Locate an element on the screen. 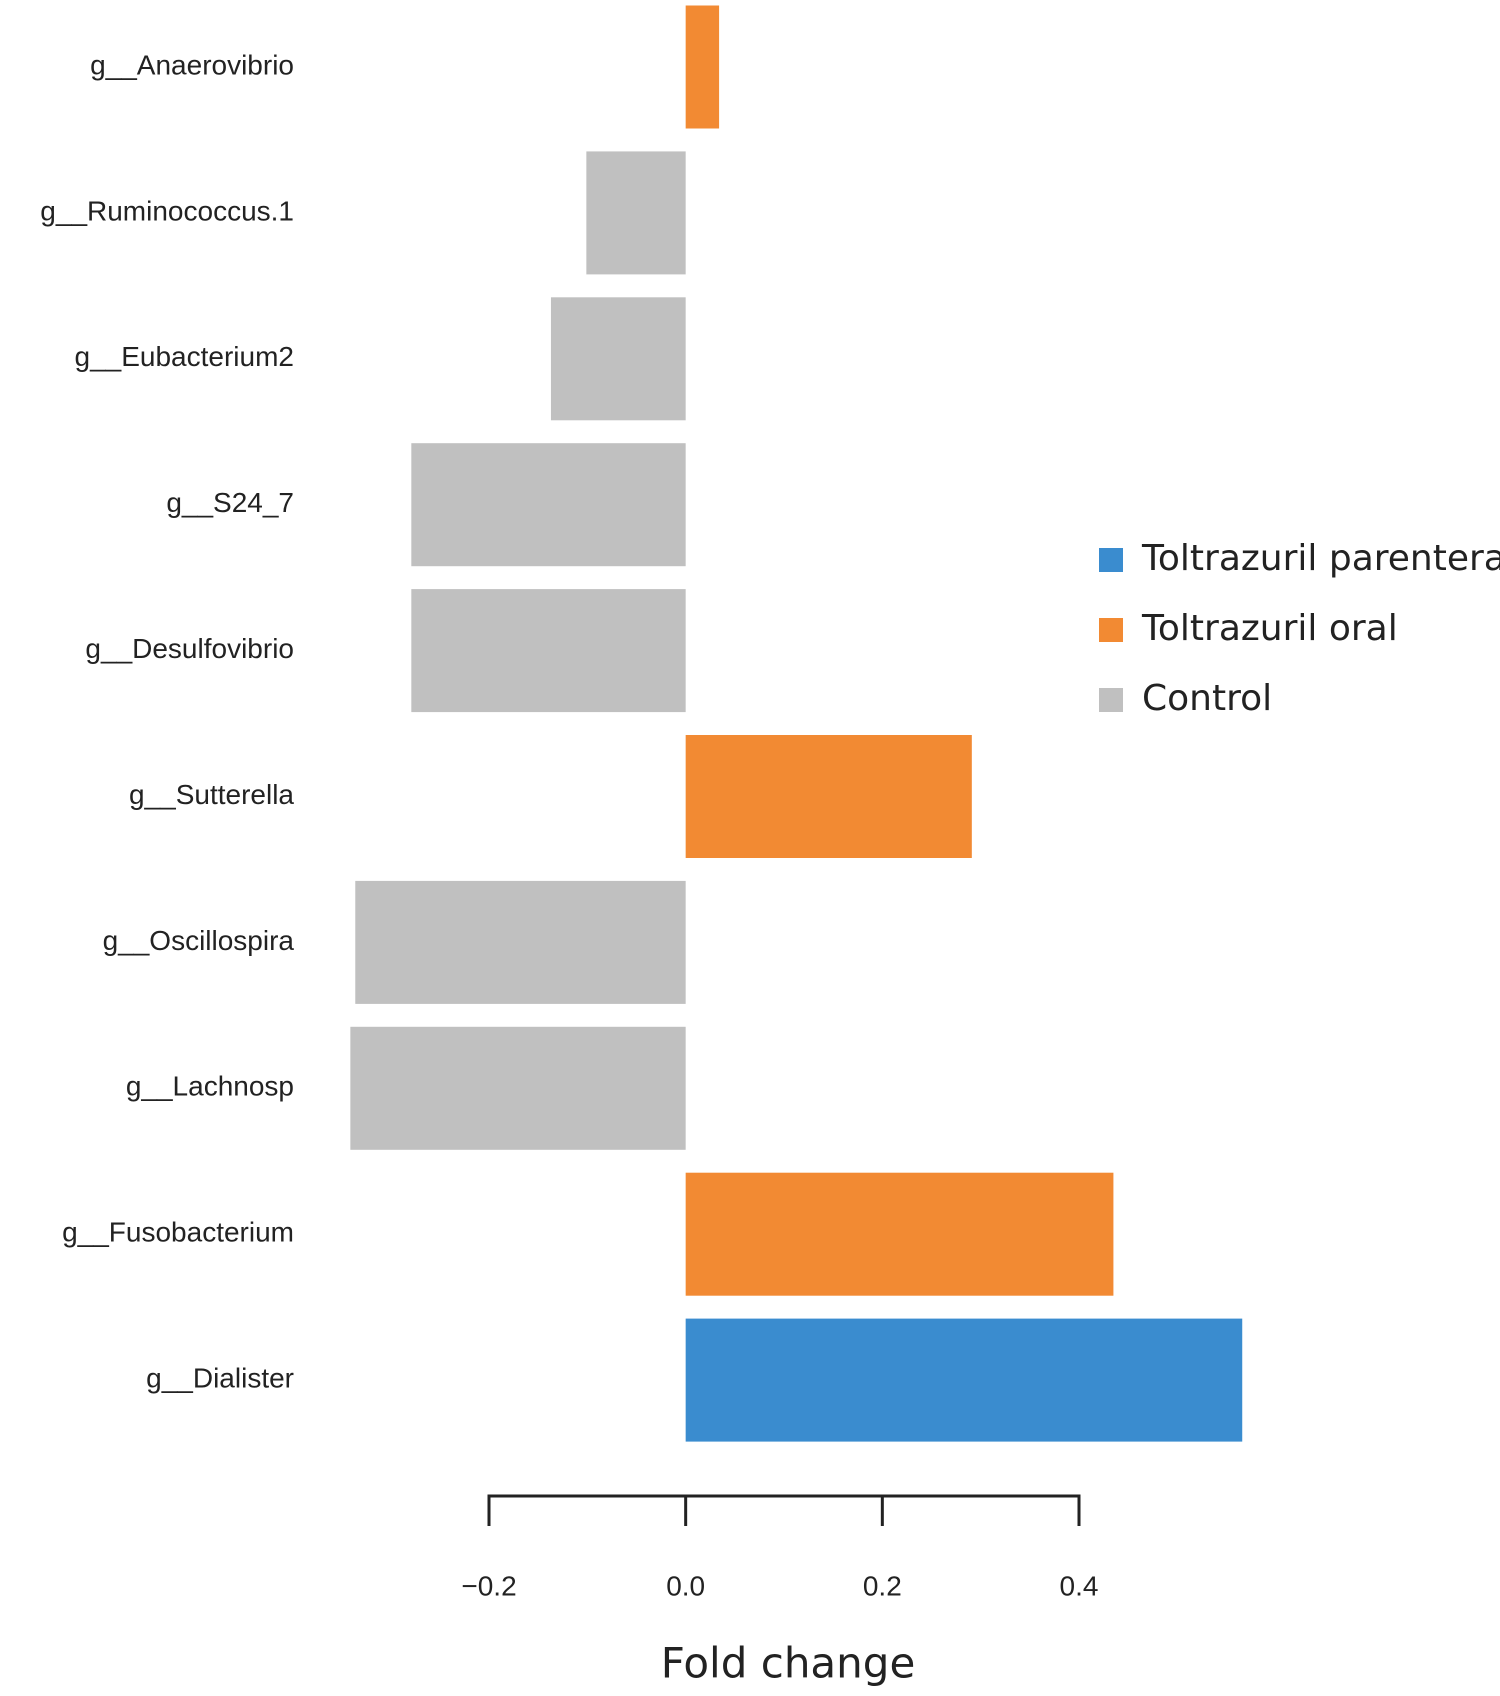 Image resolution: width=1500 pixels, height=1696 pixels. legend-label: Toltrazuril parenteral is located at coordinates (1320, 558).